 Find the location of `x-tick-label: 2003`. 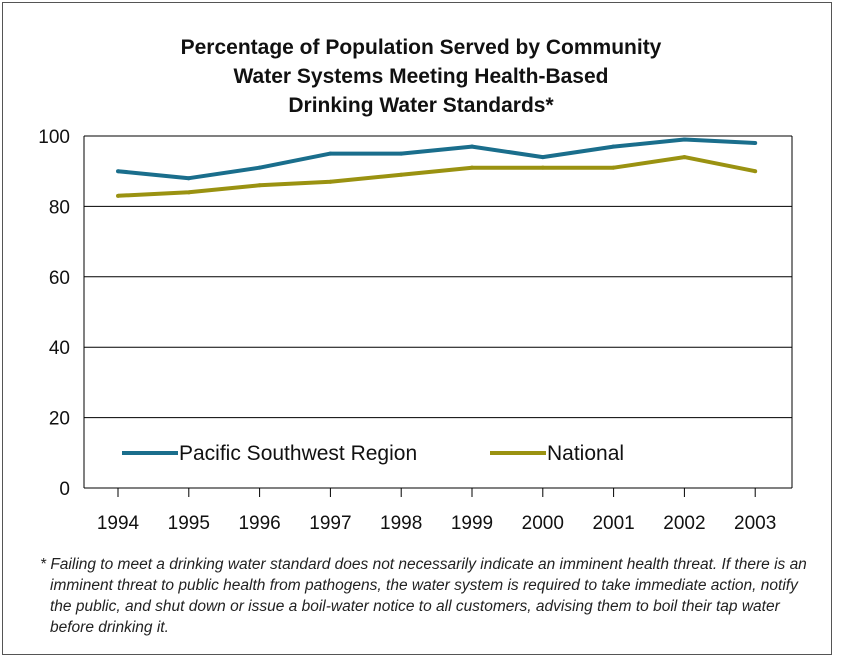

x-tick-label: 2003 is located at coordinates (755, 523).